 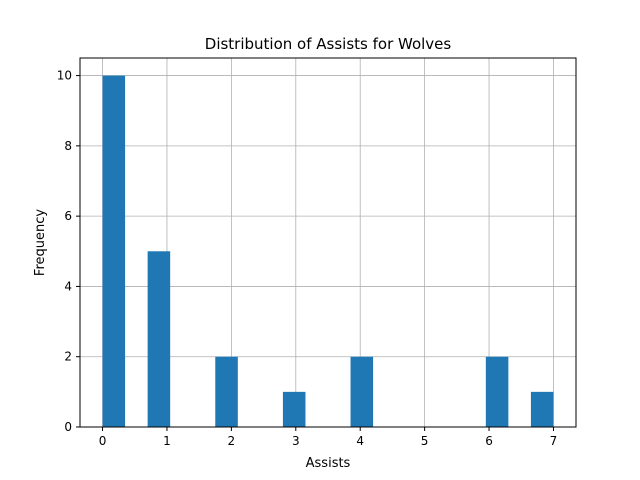 I want to click on y-tick-label: 0, so click(x=68, y=427).